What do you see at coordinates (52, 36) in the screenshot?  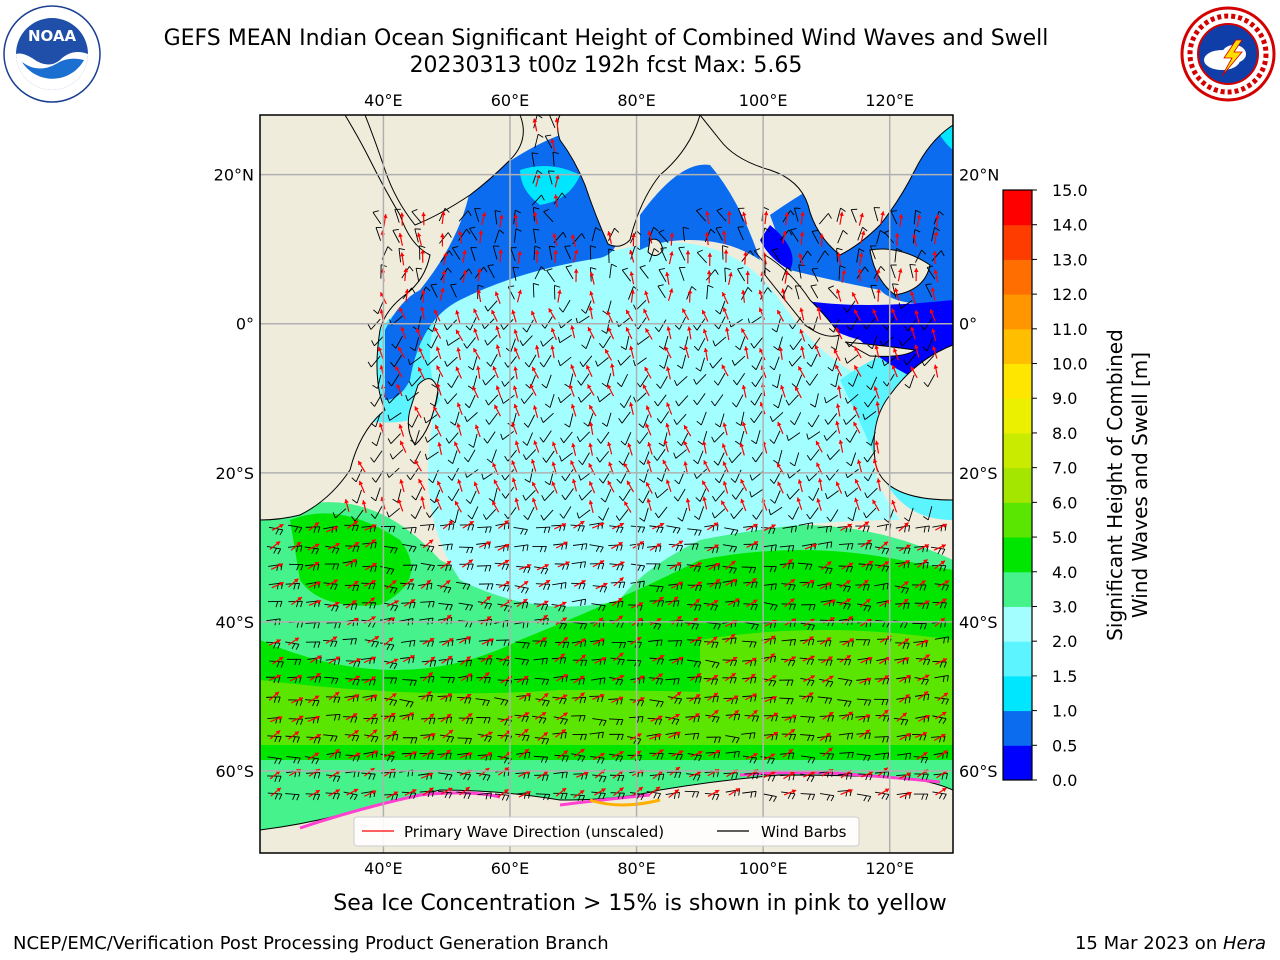 I see `noaa-logo-text: NOAA` at bounding box center [52, 36].